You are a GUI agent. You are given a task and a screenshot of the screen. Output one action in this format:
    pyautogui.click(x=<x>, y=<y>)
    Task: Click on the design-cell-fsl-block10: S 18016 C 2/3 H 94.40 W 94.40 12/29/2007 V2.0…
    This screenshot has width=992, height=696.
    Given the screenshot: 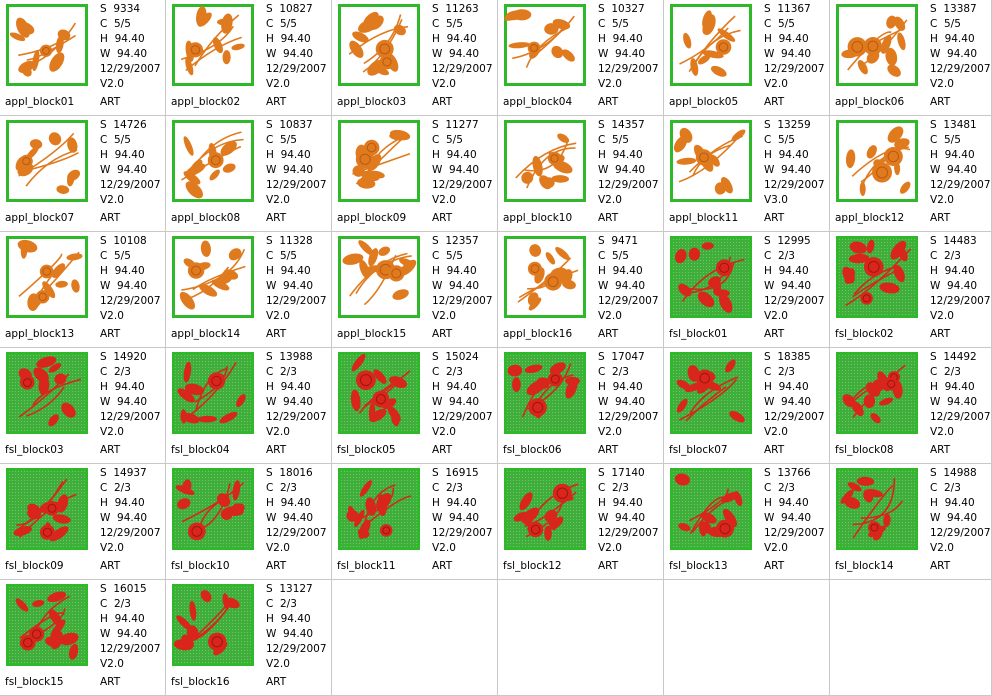 What is the action you would take?
    pyautogui.click(x=249, y=522)
    